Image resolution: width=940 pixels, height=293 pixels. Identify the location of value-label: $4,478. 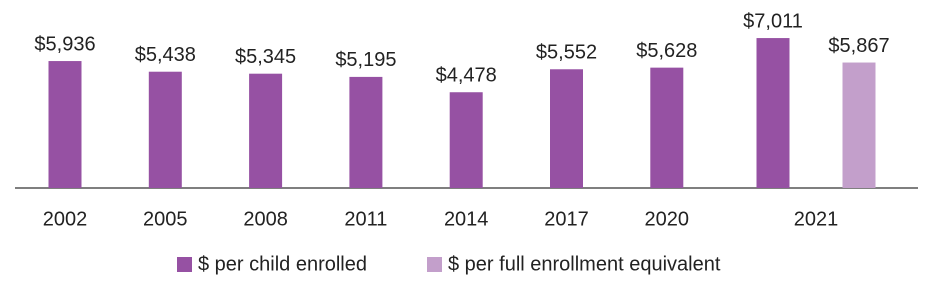
(466, 76).